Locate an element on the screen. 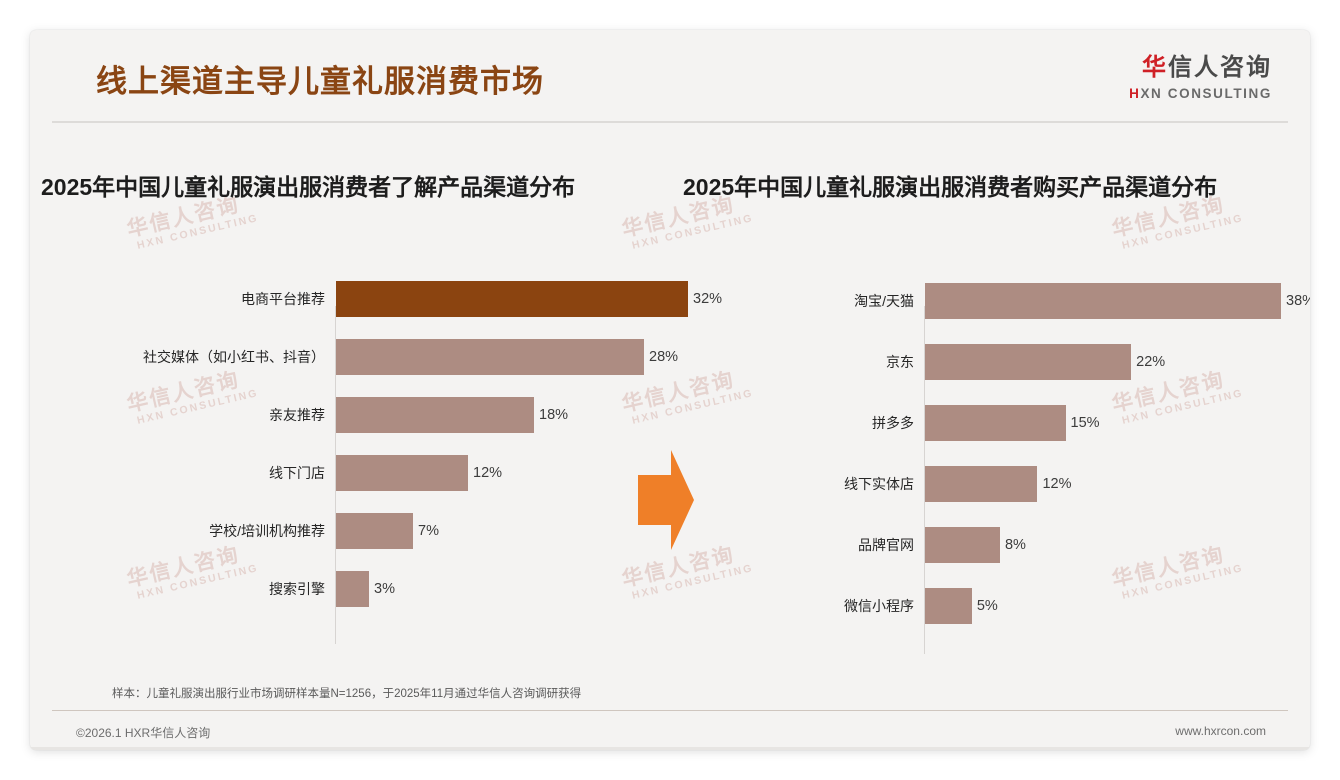  slide-bottom-edge is located at coordinates (670, 748).